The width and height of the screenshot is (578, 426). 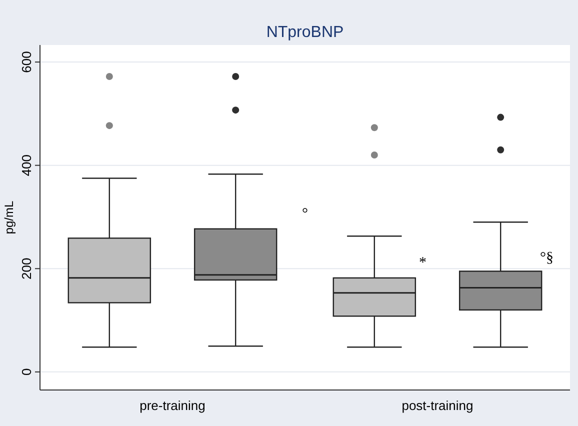 I want to click on y-tick-label: 200, so click(x=26, y=269).